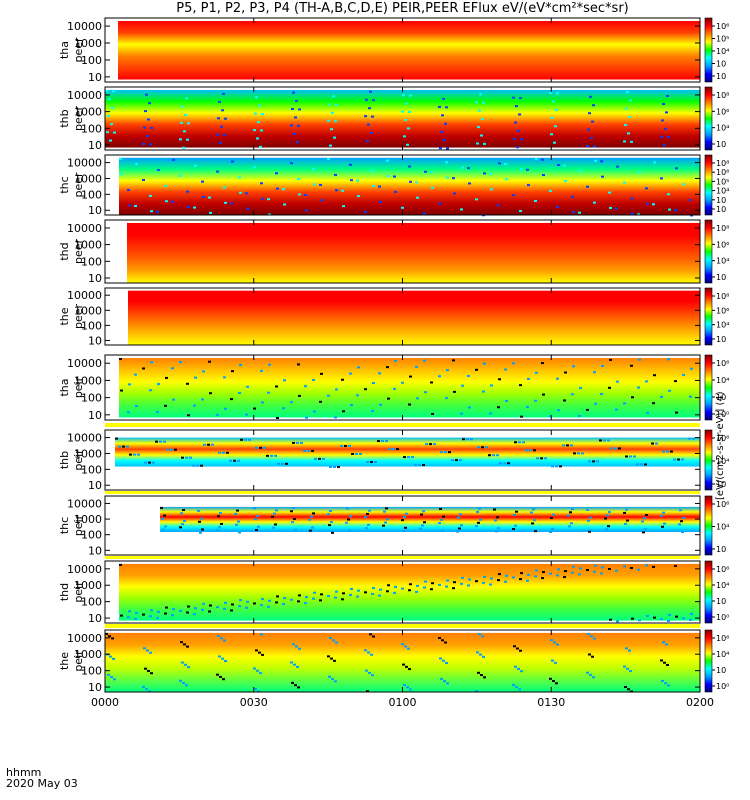 This screenshot has width=750, height=800. Describe the element at coordinates (722, 172) in the screenshot. I see `colorbar-tick-label: 10⁶` at that location.